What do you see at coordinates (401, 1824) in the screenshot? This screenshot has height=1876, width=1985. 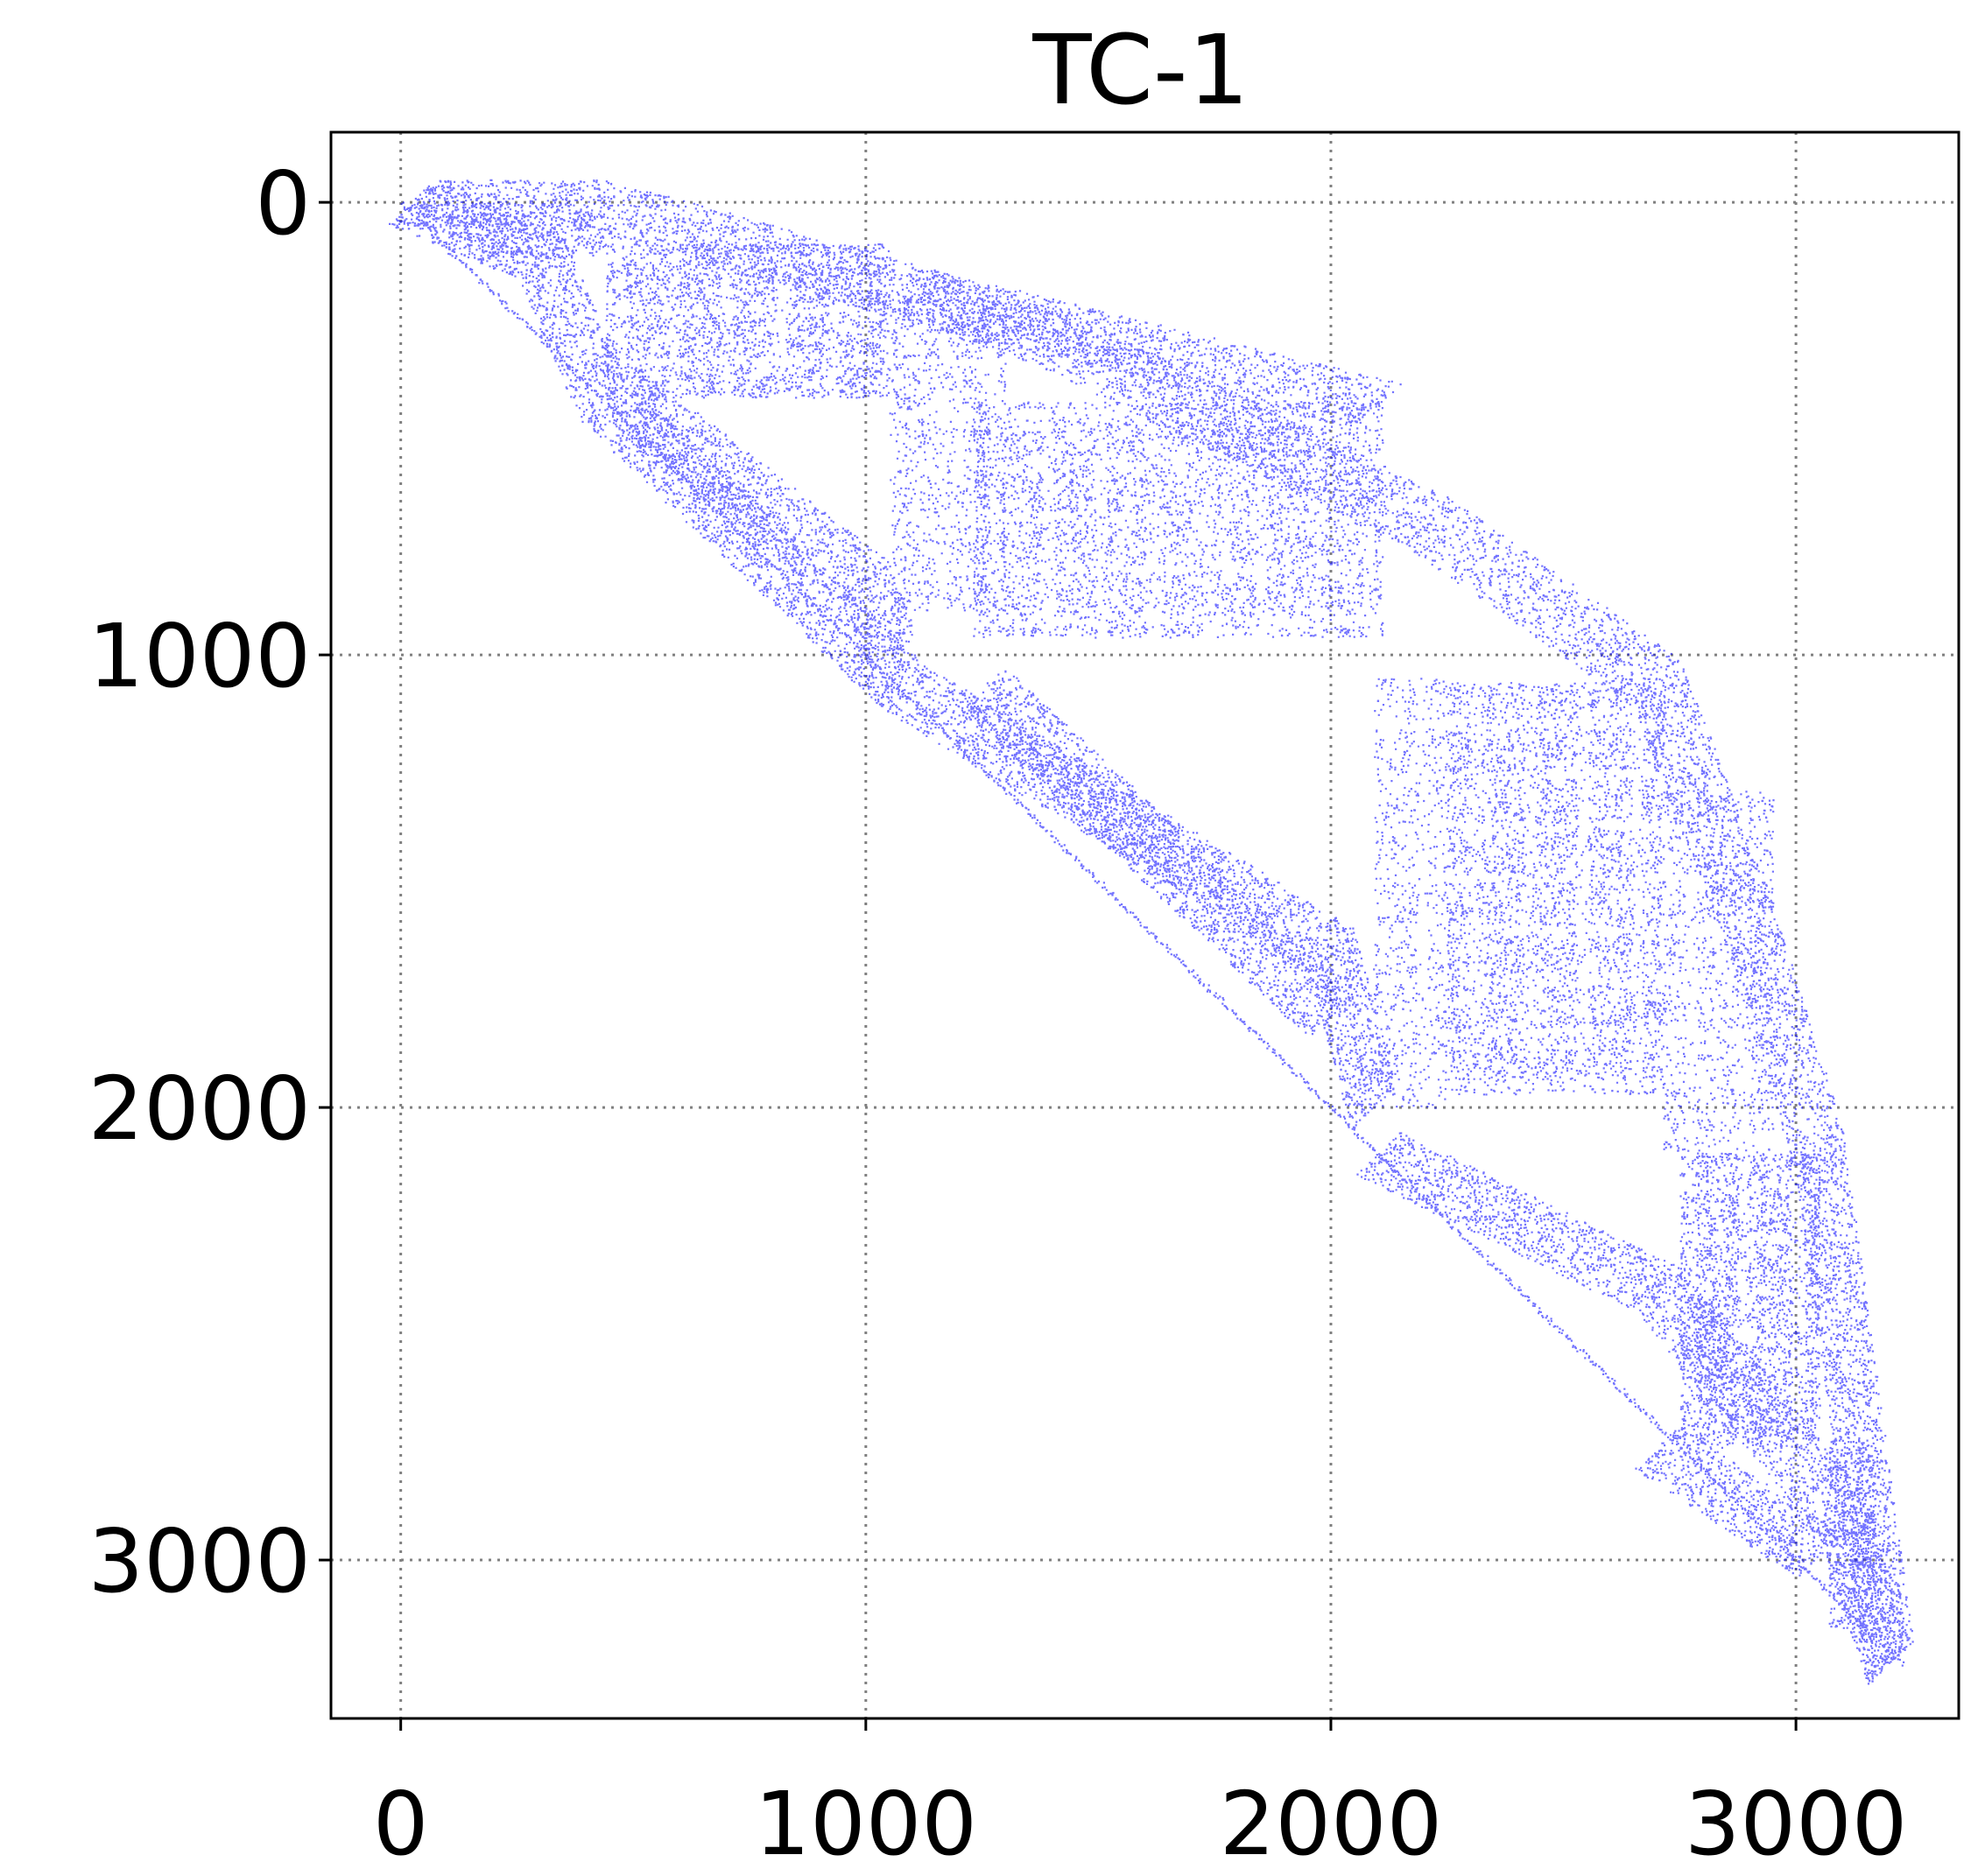 I see `x-tick-label: 0` at bounding box center [401, 1824].